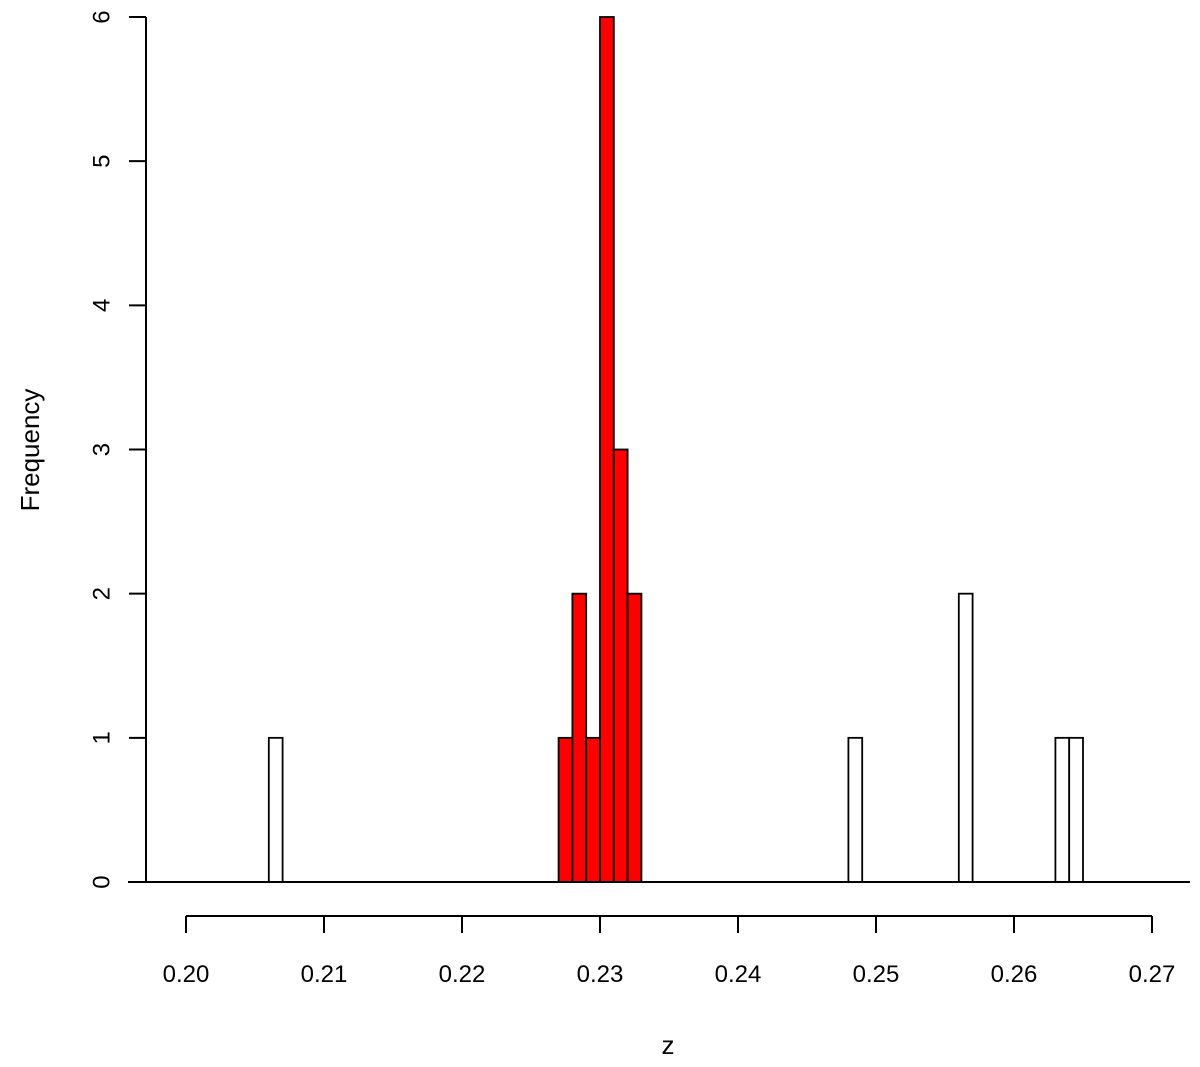  I want to click on y-tick-label-0: 0, so click(102, 881).